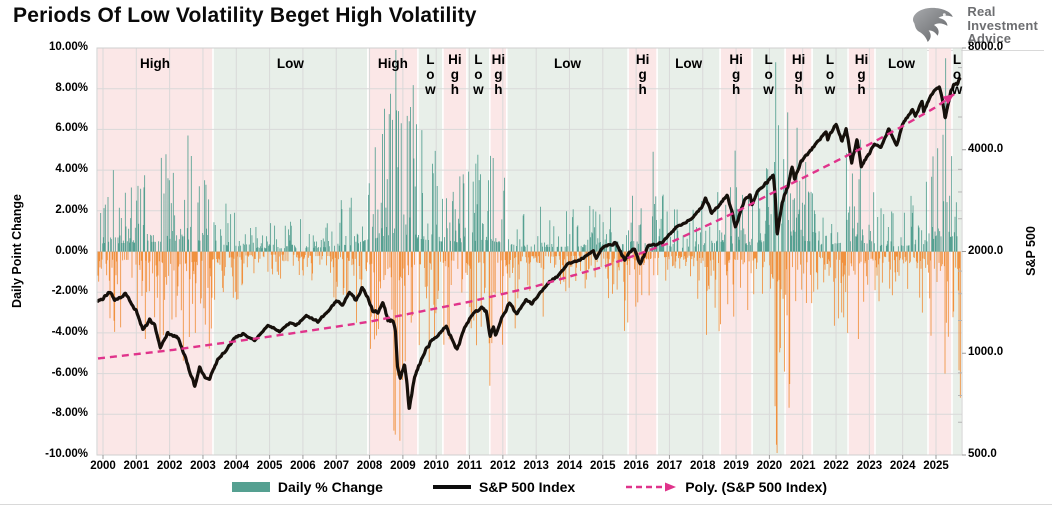 This screenshot has height=511, width=1052. I want to click on x-year-tick-label: 2004, so click(236, 466).